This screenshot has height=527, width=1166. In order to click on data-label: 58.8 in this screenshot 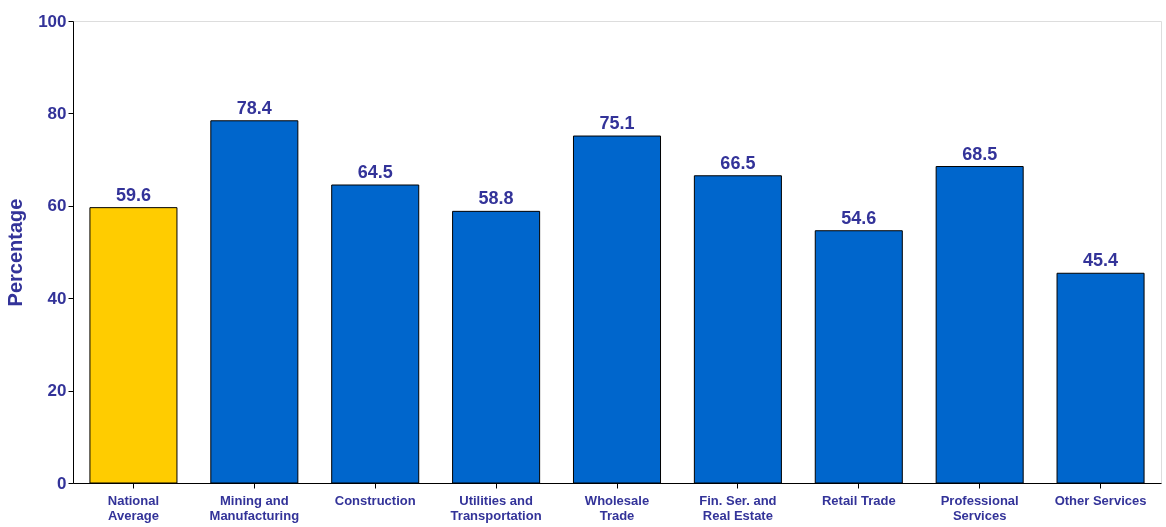, I will do `click(496, 198)`.